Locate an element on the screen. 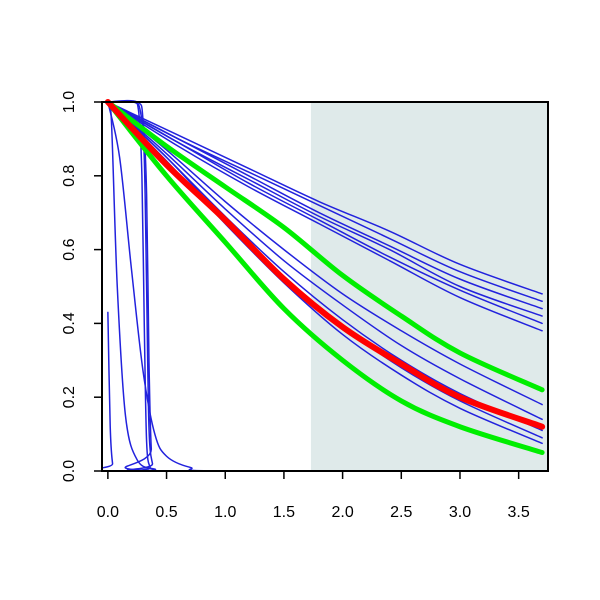  y-tick-label-1: 0.2 is located at coordinates (69, 397).